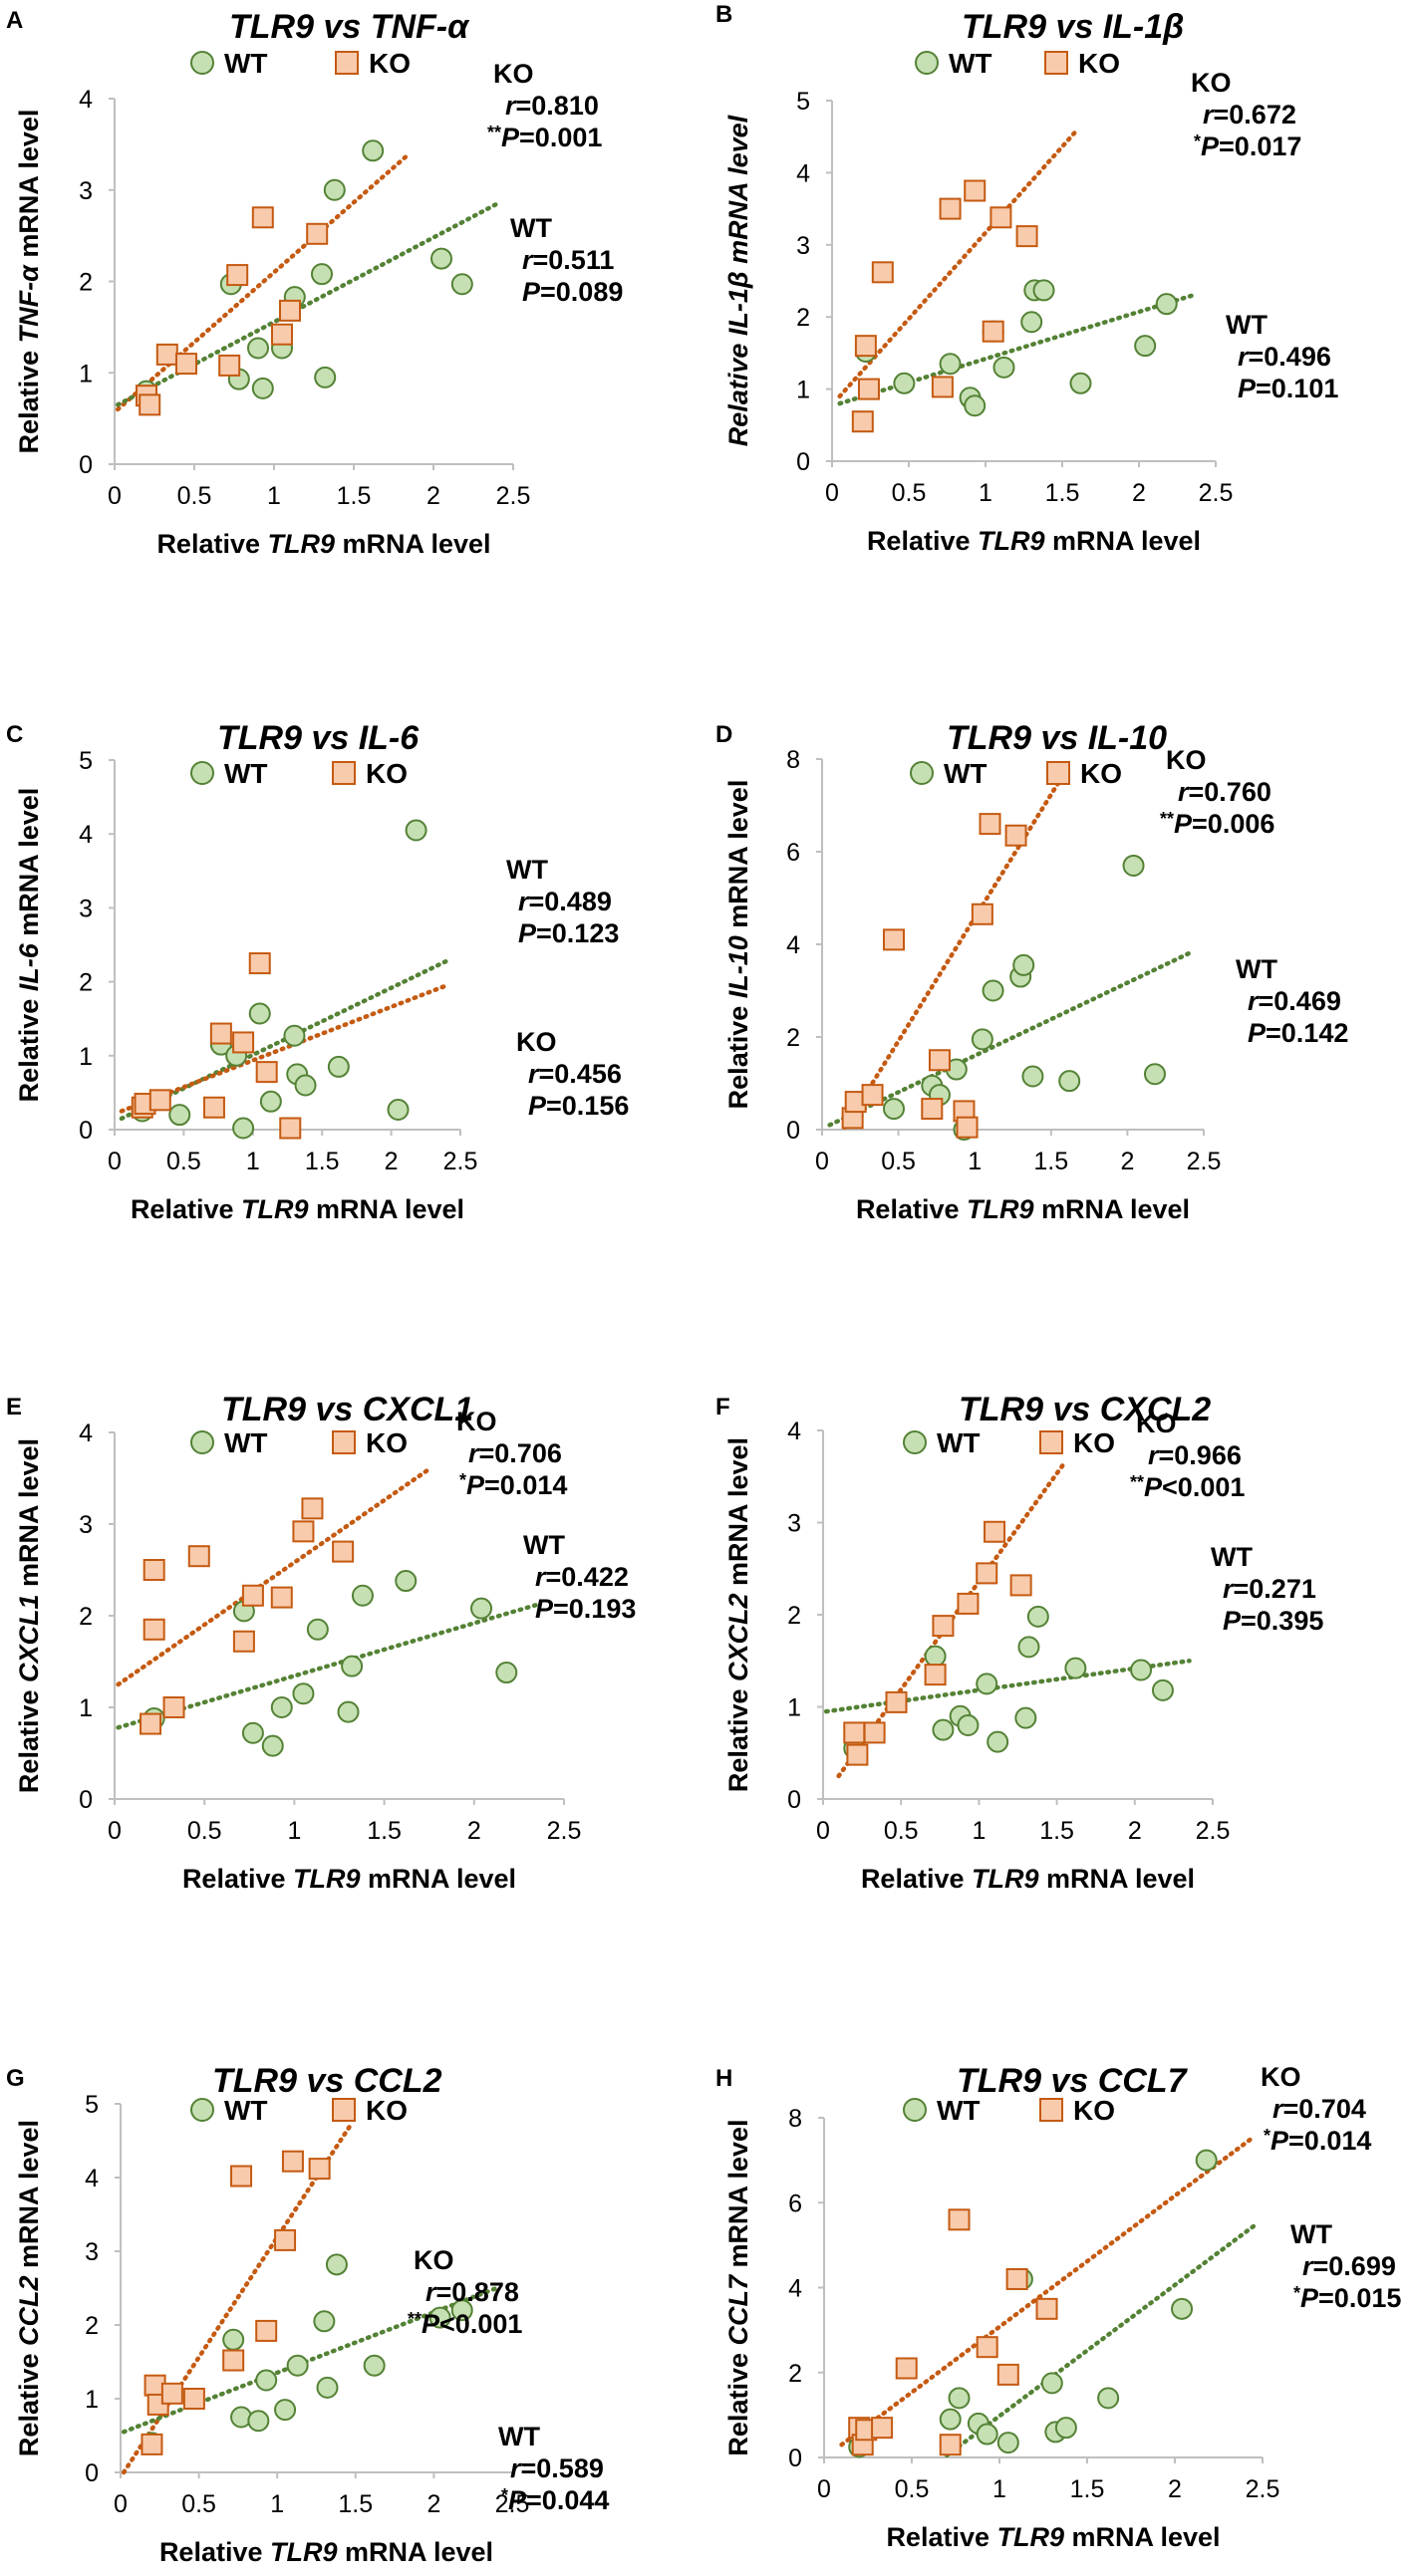  What do you see at coordinates (1085, 1409) in the screenshot?
I see `chart-title: TLR9 vs CXCL2` at bounding box center [1085, 1409].